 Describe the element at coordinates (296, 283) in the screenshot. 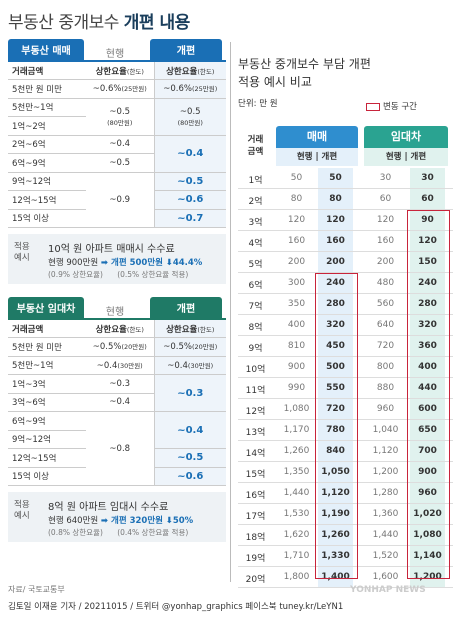

I see `table-cell: 300` at that location.